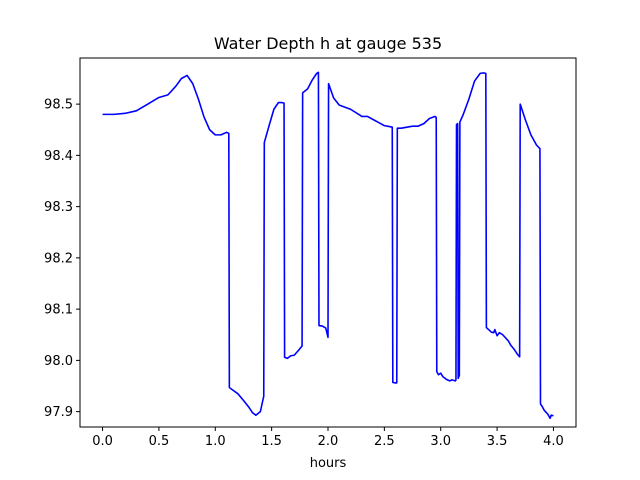  Describe the element at coordinates (58, 258) in the screenshot. I see `y-tick-label: 98.2` at that location.